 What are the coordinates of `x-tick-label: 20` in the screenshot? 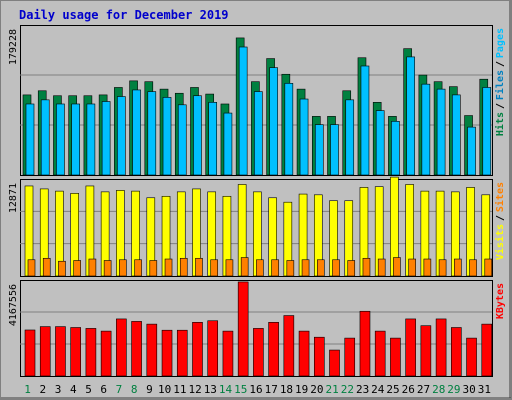 It's located at (316, 389).